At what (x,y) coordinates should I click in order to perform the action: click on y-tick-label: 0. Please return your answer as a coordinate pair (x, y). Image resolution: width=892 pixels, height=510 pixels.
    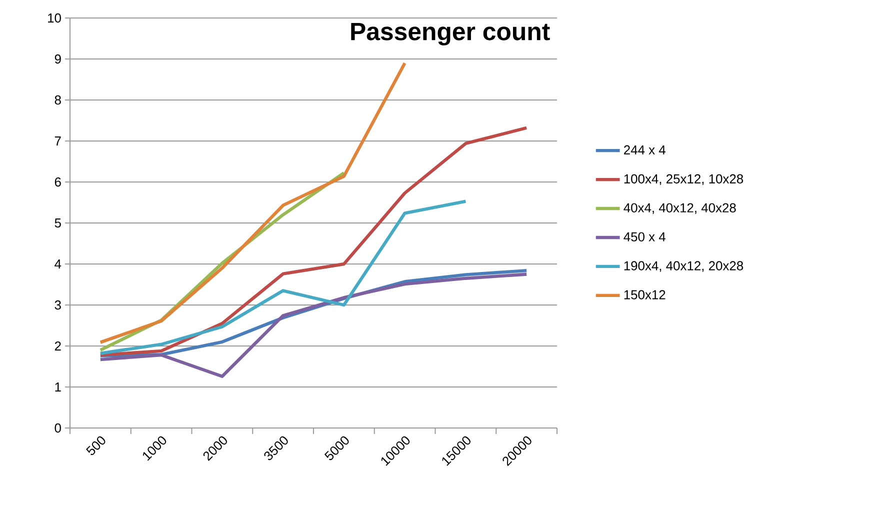
    Looking at the image, I should click on (57, 428).